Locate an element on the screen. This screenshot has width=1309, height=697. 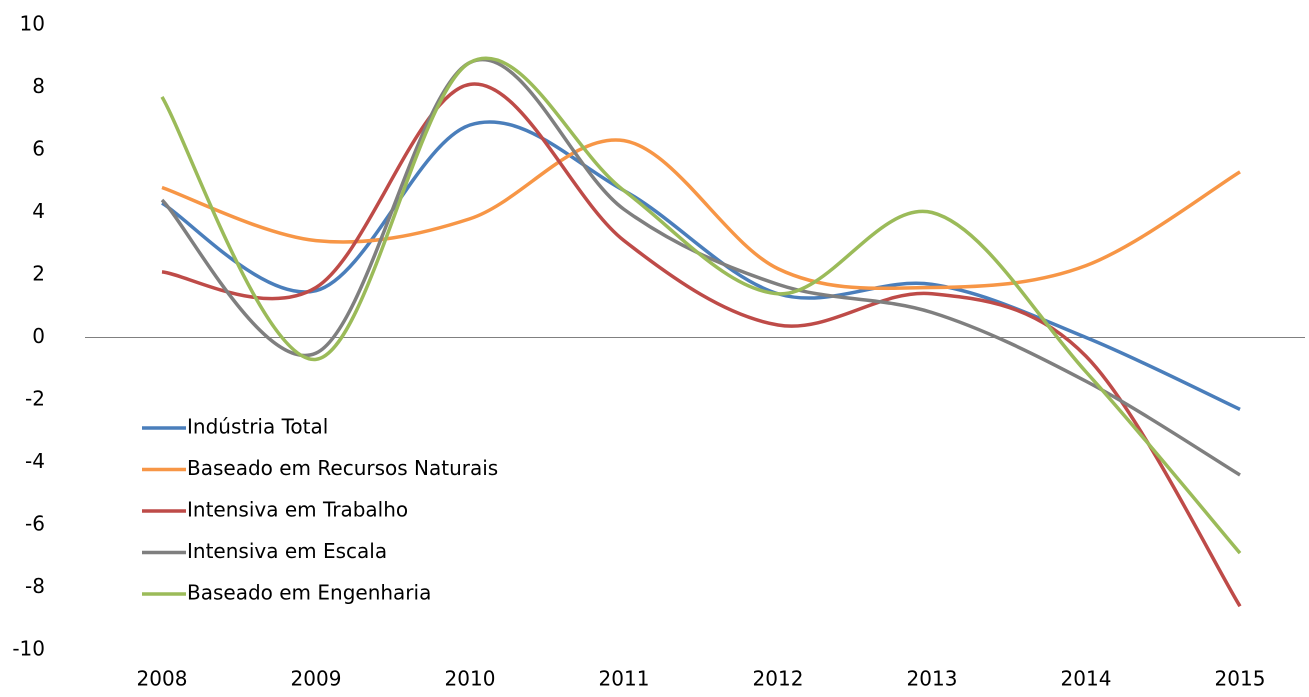
x-tick-label: 2011 is located at coordinates (624, 679).